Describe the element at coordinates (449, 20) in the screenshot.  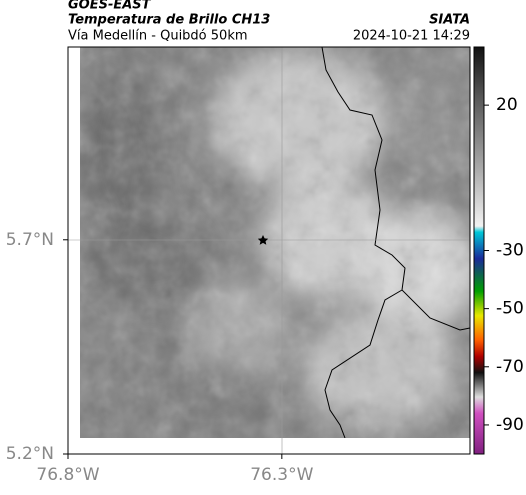
I see `agency: SIATA` at that location.